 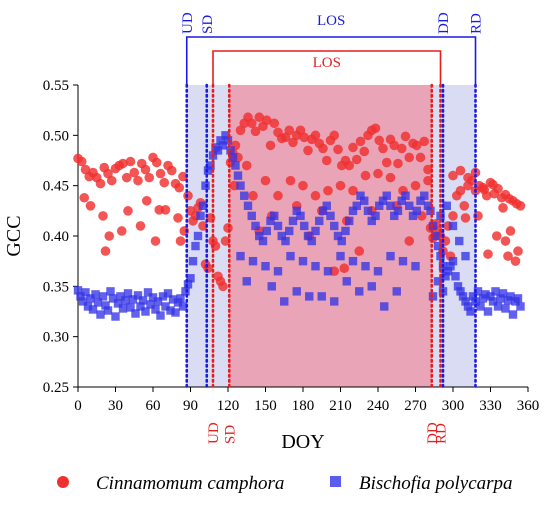 What do you see at coordinates (56, 388) in the screenshot?
I see `y-tick-label: 0.25` at bounding box center [56, 388].